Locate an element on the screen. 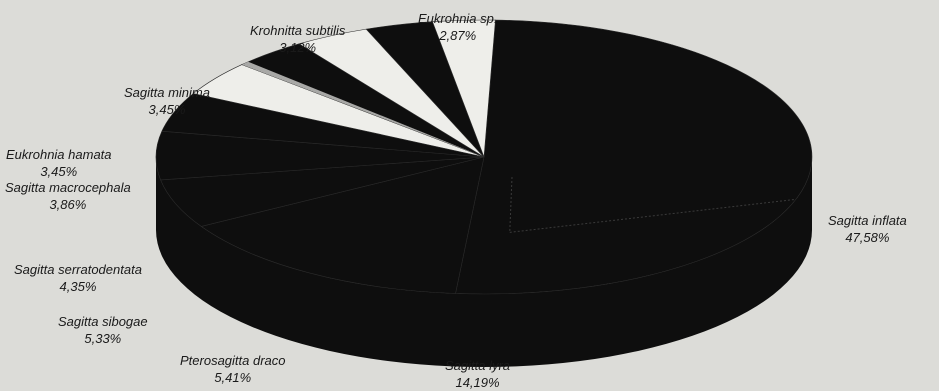  label-sagitta-serratodentata: Sagitta serratodentata 4,35% is located at coordinates (78, 278).